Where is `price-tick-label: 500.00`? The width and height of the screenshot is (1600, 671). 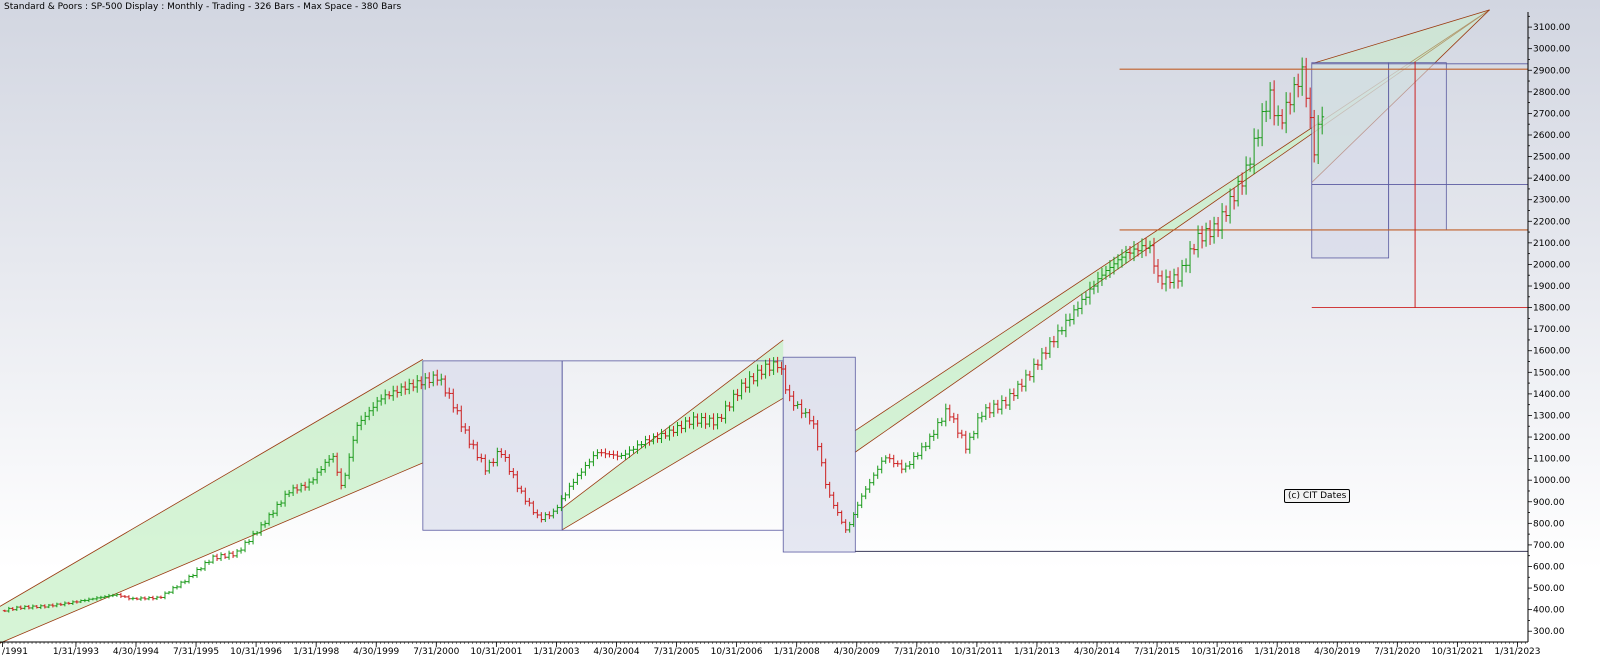 price-tick-label: 500.00 is located at coordinates (1549, 589).